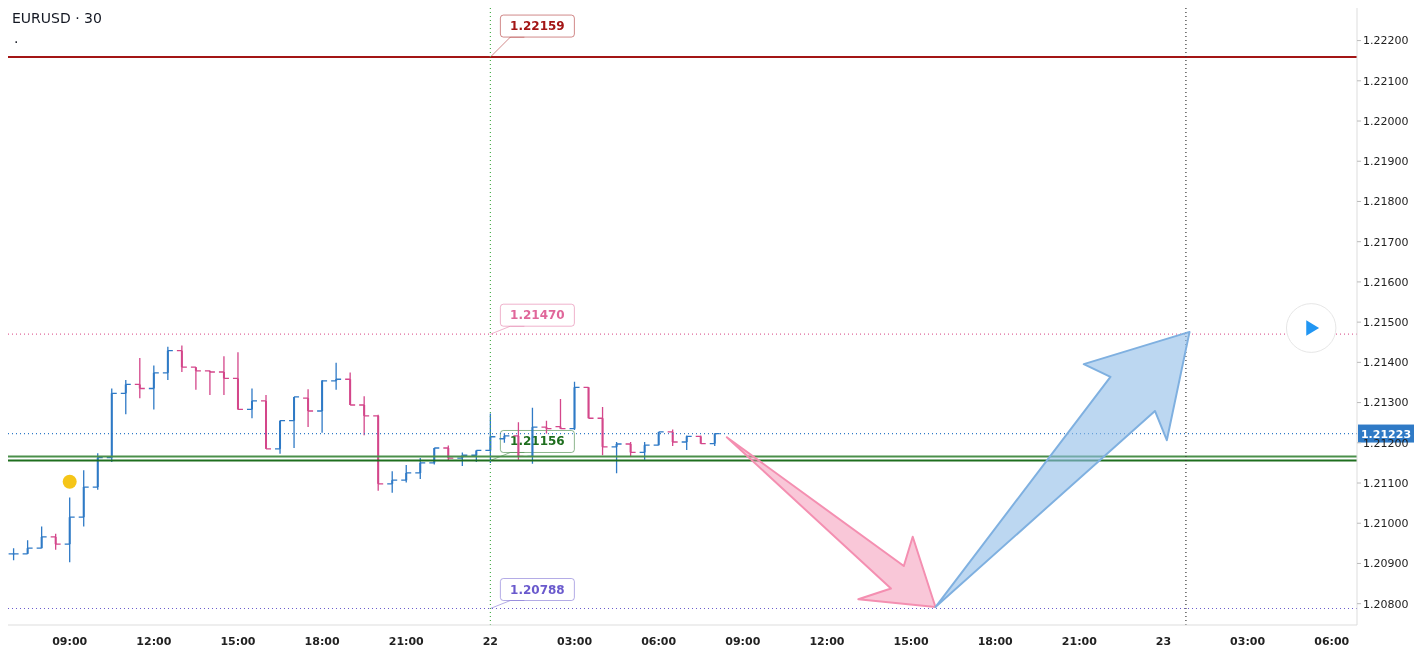 The width and height of the screenshot is (1423, 657). Describe the element at coordinates (1386, 483) in the screenshot. I see `y-tick-label: 1.21100` at that location.